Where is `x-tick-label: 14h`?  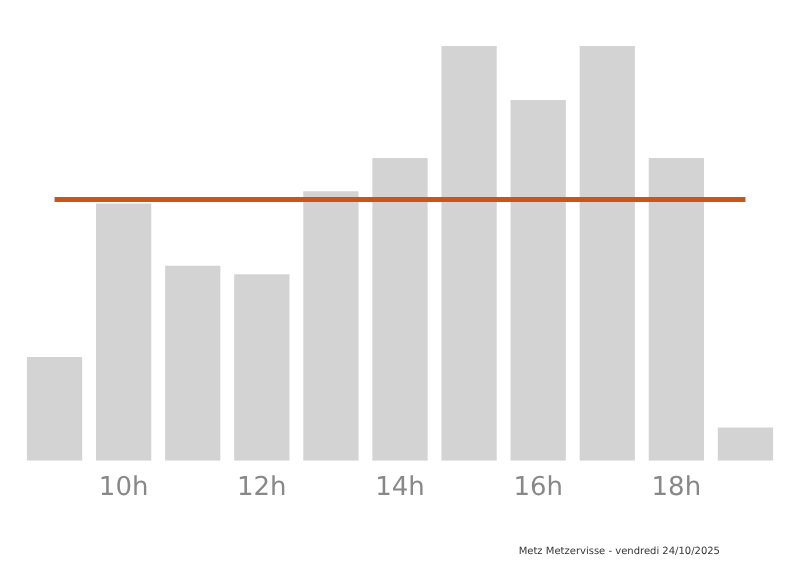
x-tick-label: 14h is located at coordinates (400, 488).